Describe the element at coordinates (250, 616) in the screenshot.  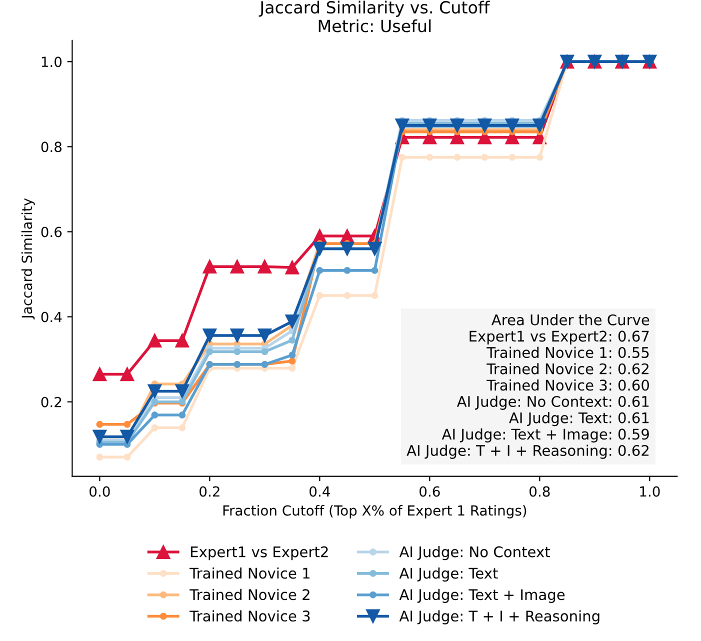
I see `legend-label: Trained Novice 3` at that location.